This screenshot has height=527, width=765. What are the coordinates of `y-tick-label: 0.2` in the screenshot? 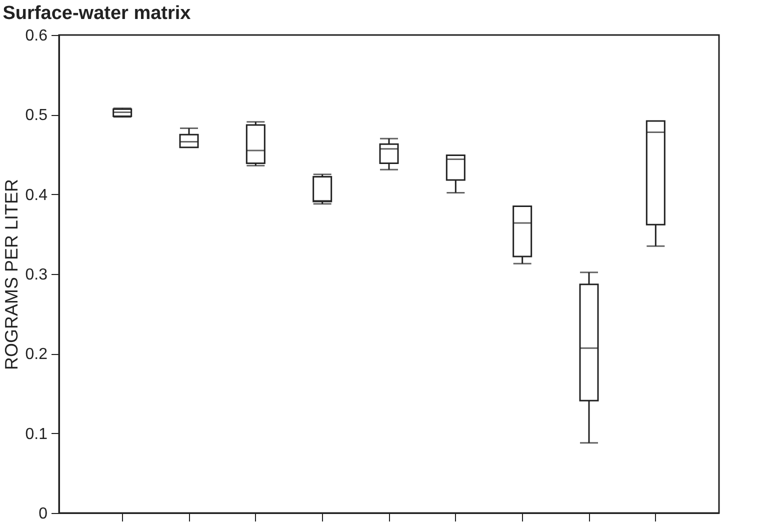 It's located at (36, 355).